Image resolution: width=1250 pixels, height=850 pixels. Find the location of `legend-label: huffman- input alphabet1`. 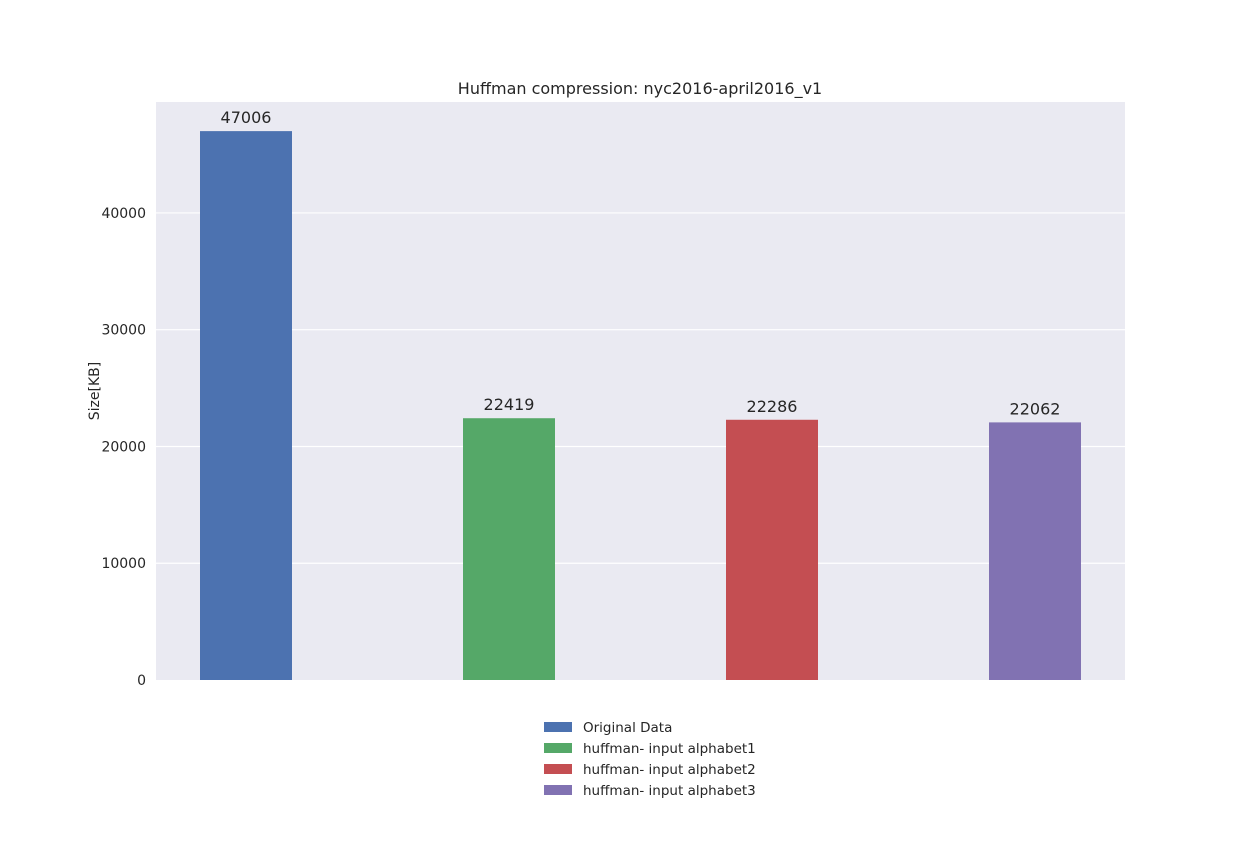

legend-label: huffman- input alphabet1 is located at coordinates (669, 749).